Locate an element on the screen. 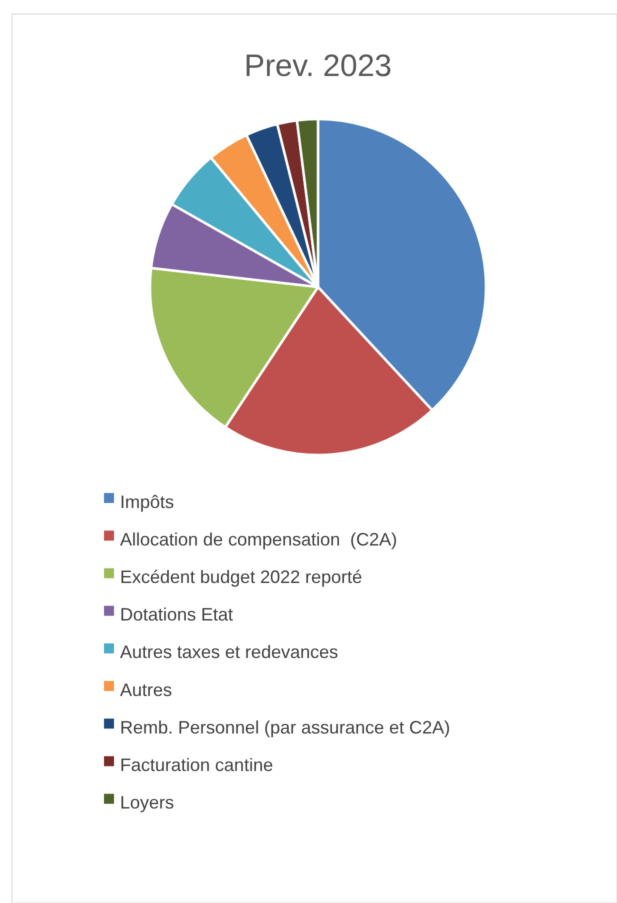 The image size is (617, 903). legend-label: Loyers is located at coordinates (147, 802).